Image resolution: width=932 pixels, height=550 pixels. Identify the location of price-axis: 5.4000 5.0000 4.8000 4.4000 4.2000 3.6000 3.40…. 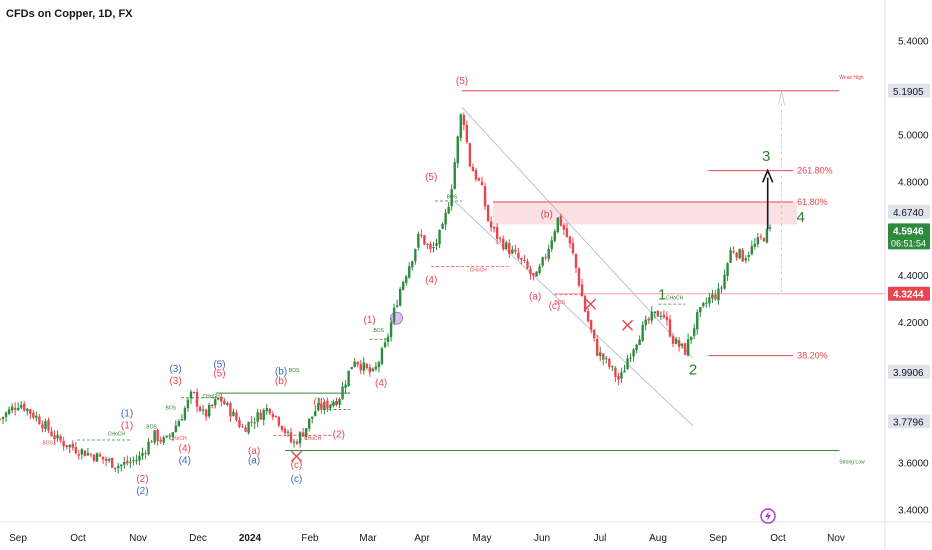
(909, 277).